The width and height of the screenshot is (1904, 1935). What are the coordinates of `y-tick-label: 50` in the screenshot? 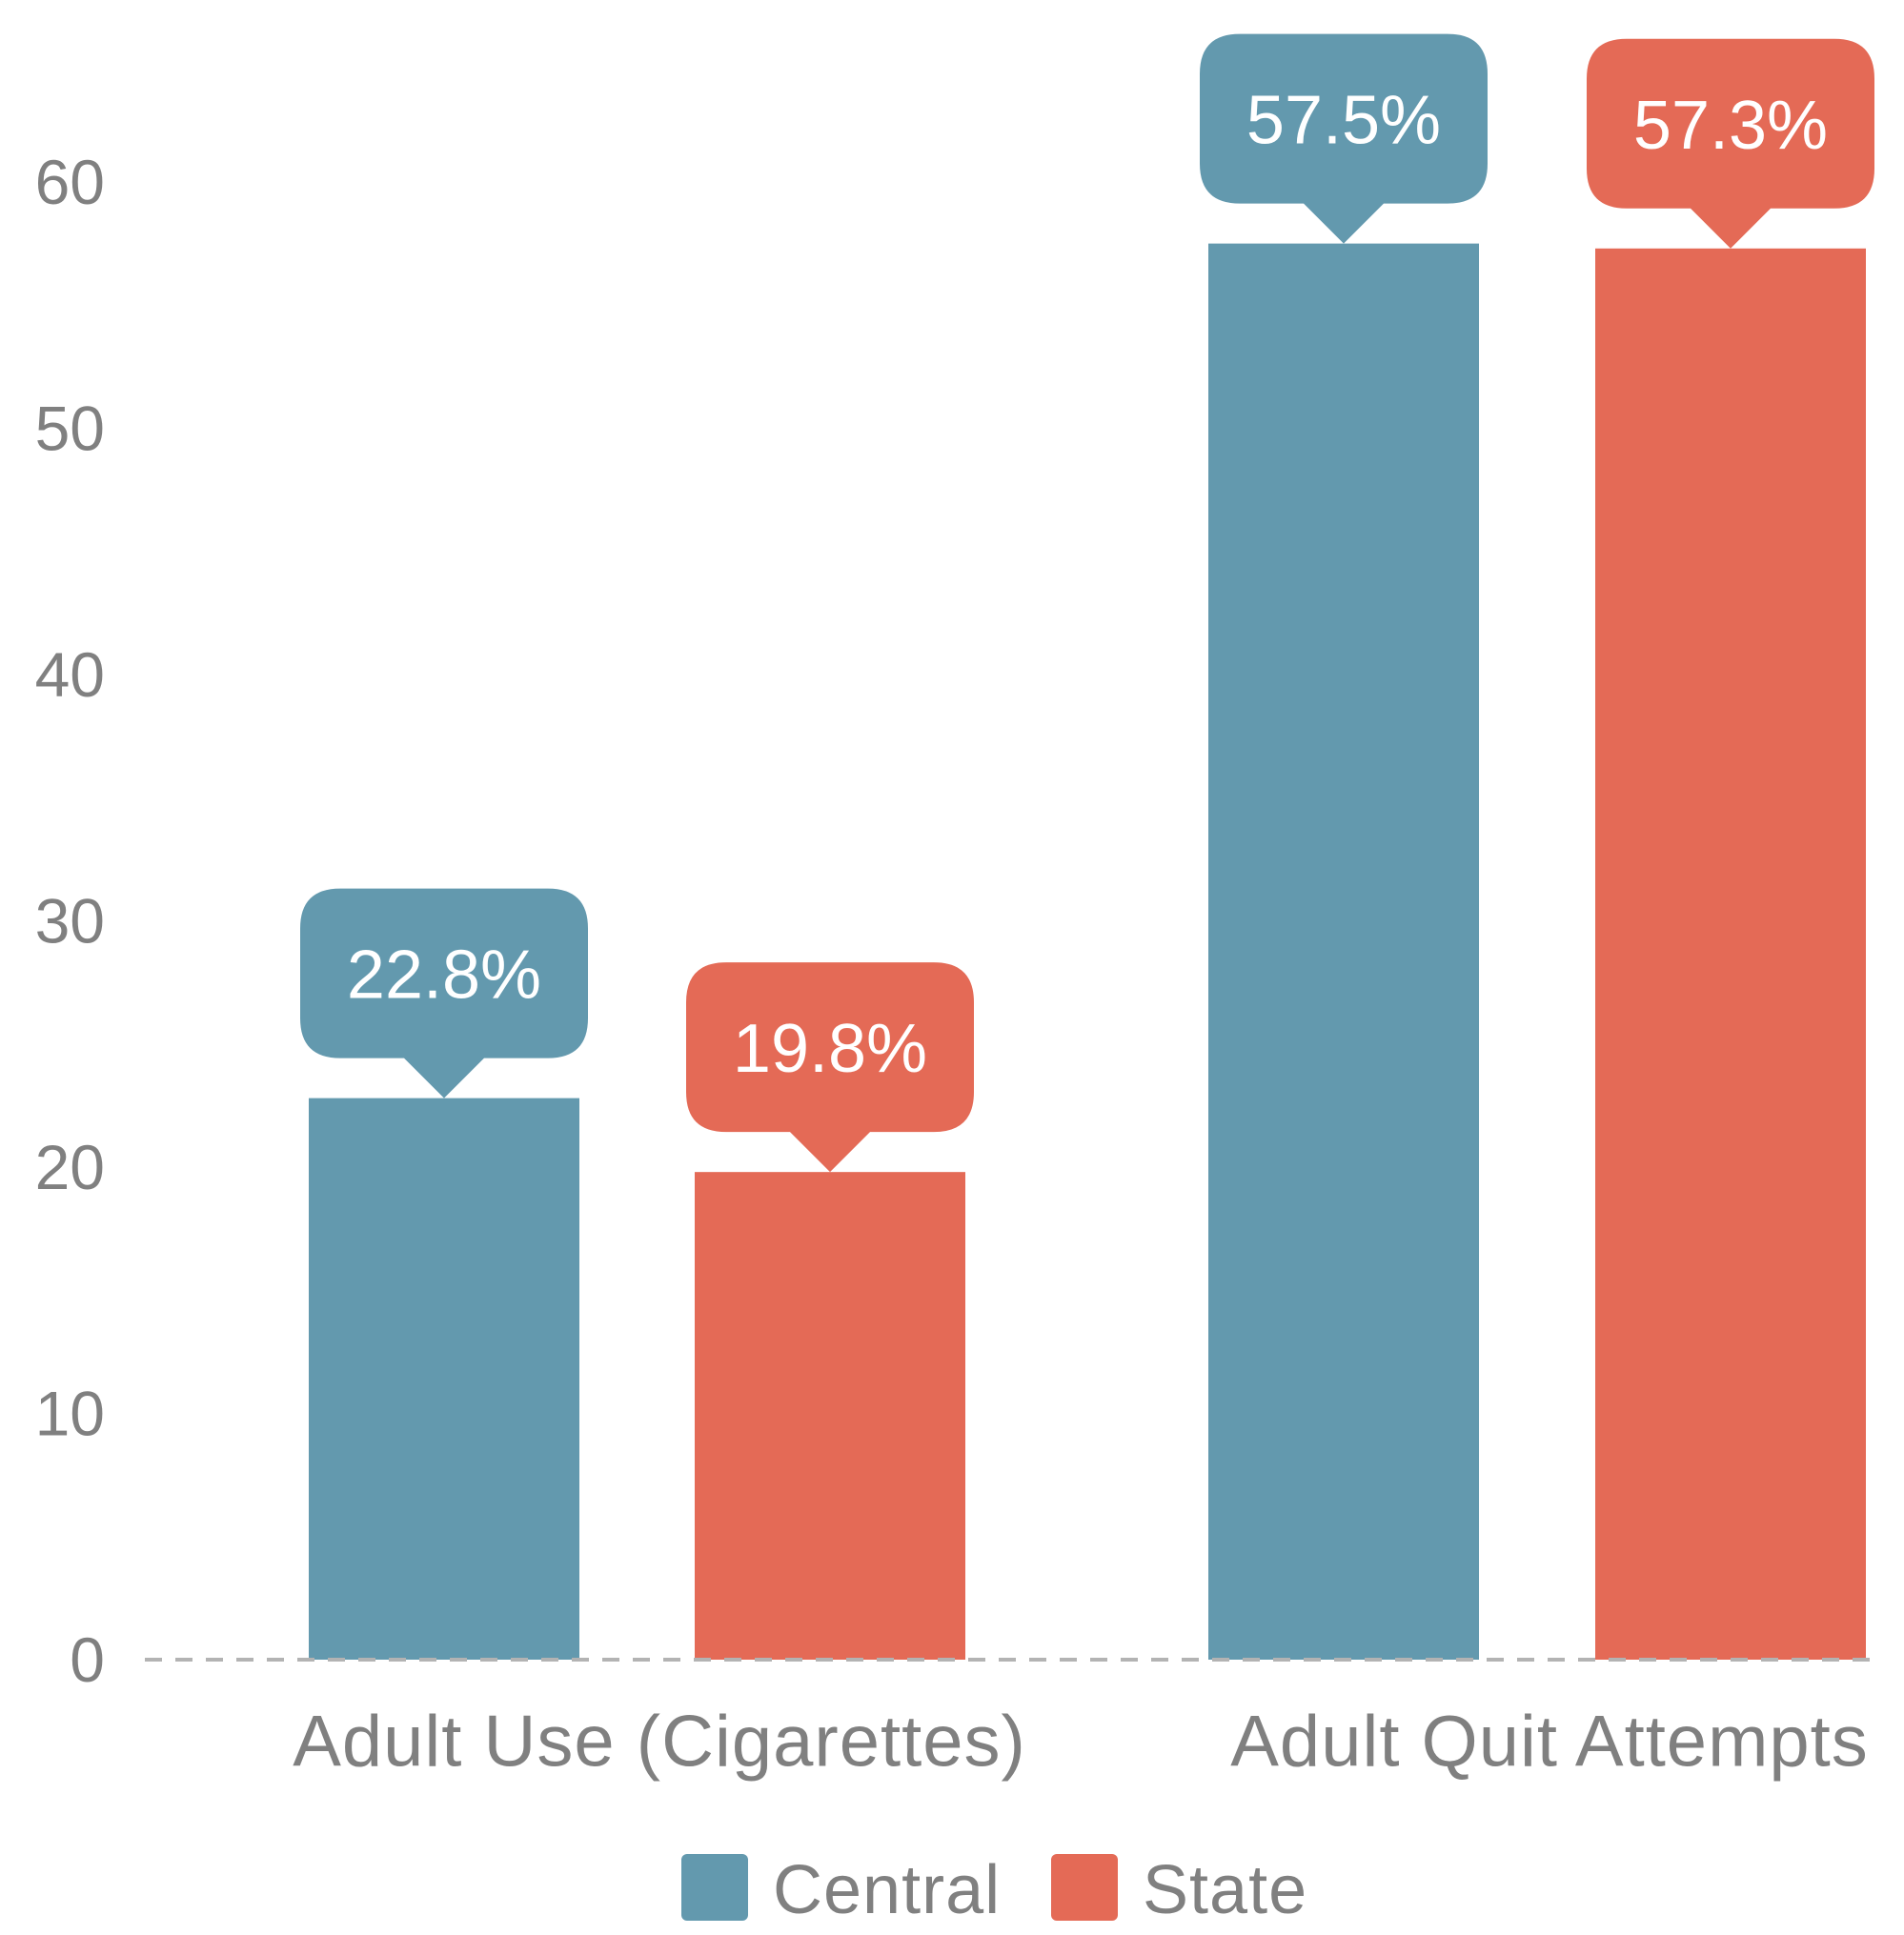 It's located at (70, 428).